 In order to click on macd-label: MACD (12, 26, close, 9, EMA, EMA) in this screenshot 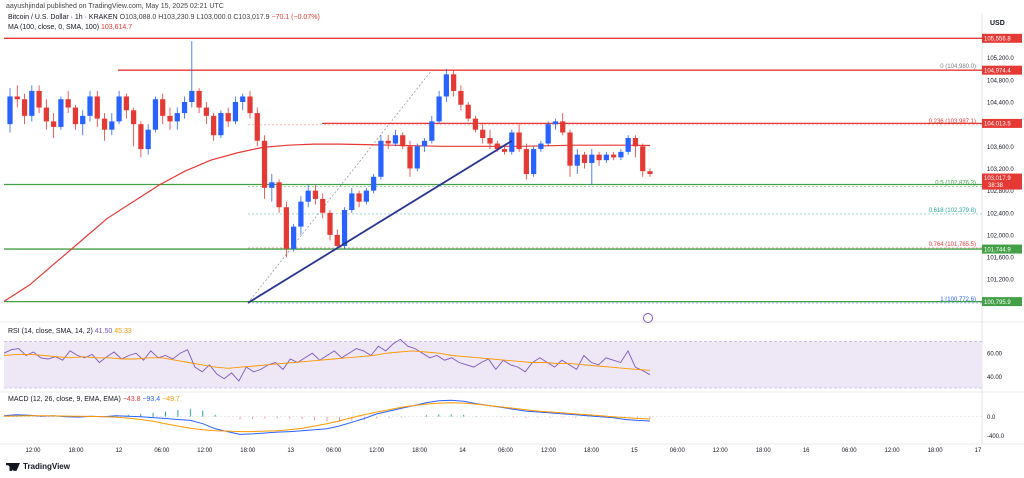, I will do `click(64, 399)`.